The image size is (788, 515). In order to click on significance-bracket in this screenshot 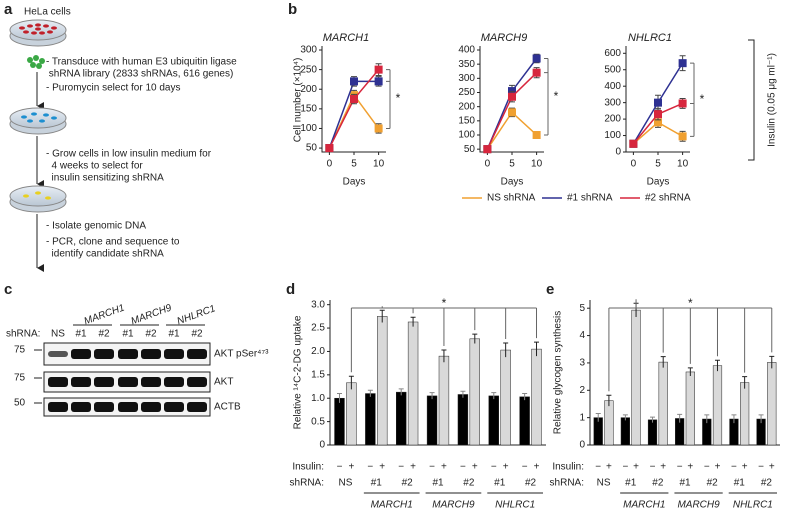, I will do `click(690, 345)`.